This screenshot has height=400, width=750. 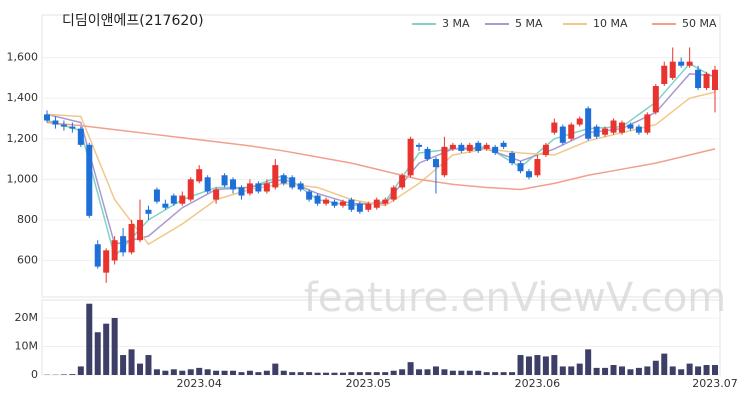 What do you see at coordinates (133, 21) in the screenshot?
I see `chart-title: 디딤이앤에프(217620)` at bounding box center [133, 21].